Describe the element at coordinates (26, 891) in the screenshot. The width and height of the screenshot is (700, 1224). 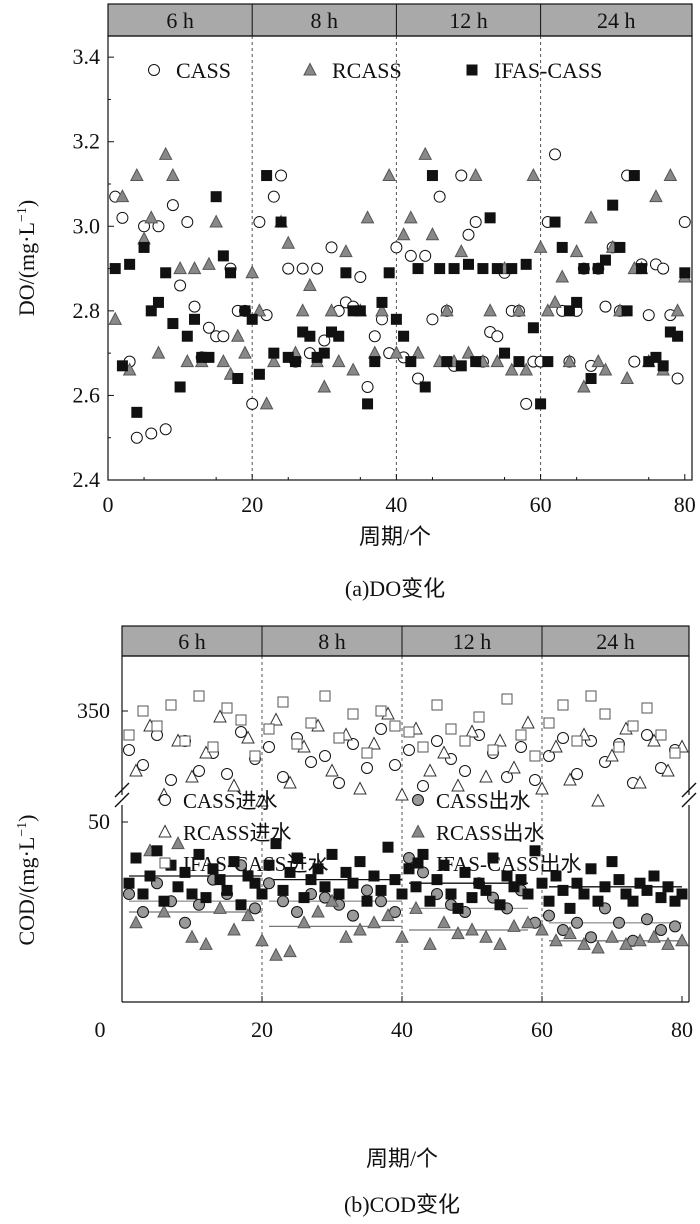
I see `y-axis-label-main: COD/(mg·L` at that location.